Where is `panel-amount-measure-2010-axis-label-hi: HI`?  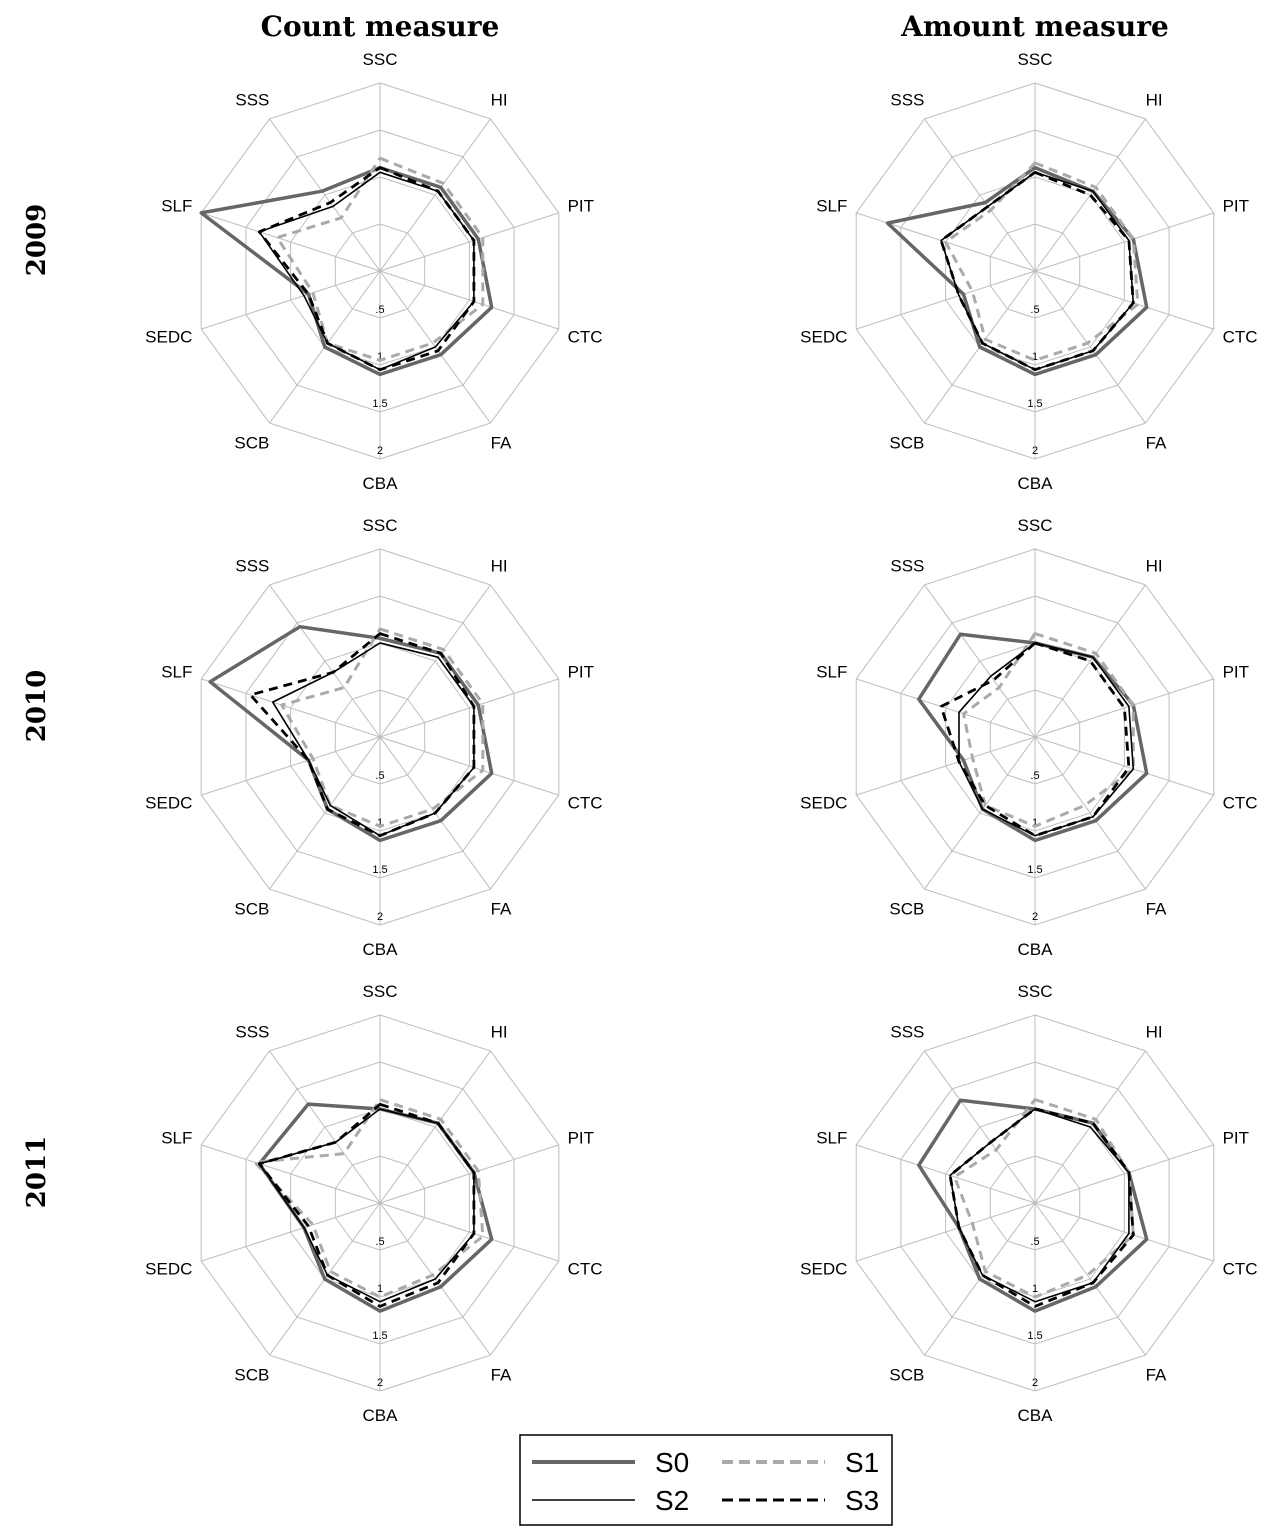
panel-amount-measure-2010-axis-label-hi: HI is located at coordinates (1154, 566).